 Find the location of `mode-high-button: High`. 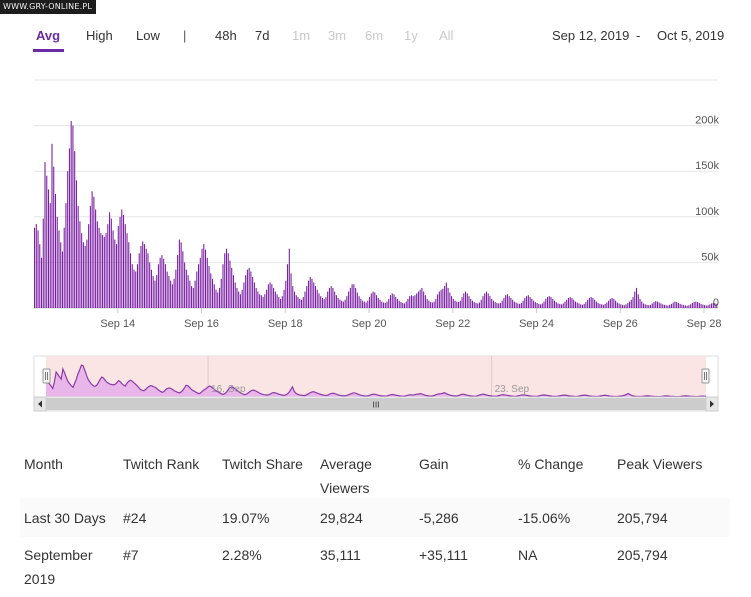

mode-high-button: High is located at coordinates (99, 35).